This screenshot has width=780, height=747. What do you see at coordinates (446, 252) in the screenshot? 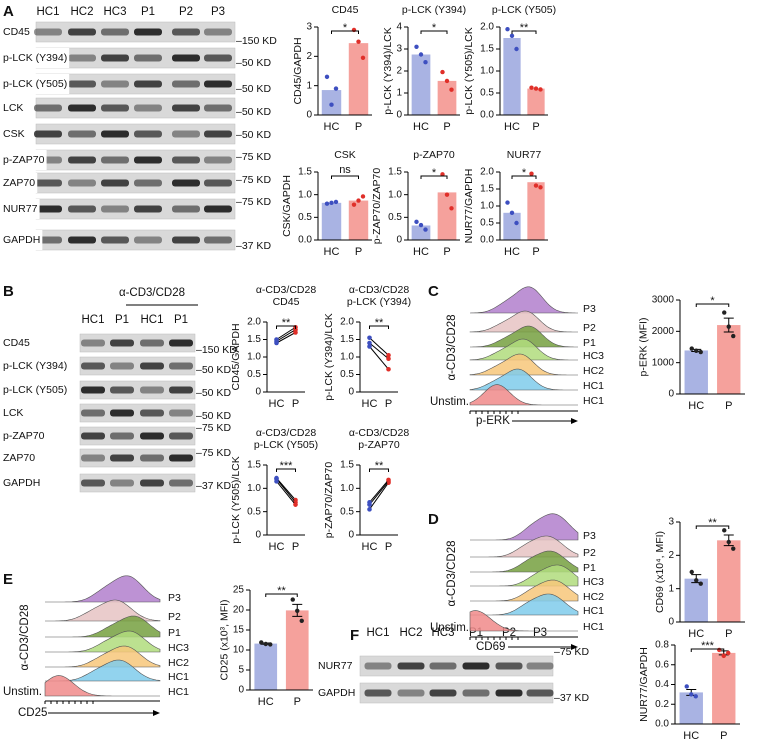
I see `x-tick-label: P` at bounding box center [446, 252].